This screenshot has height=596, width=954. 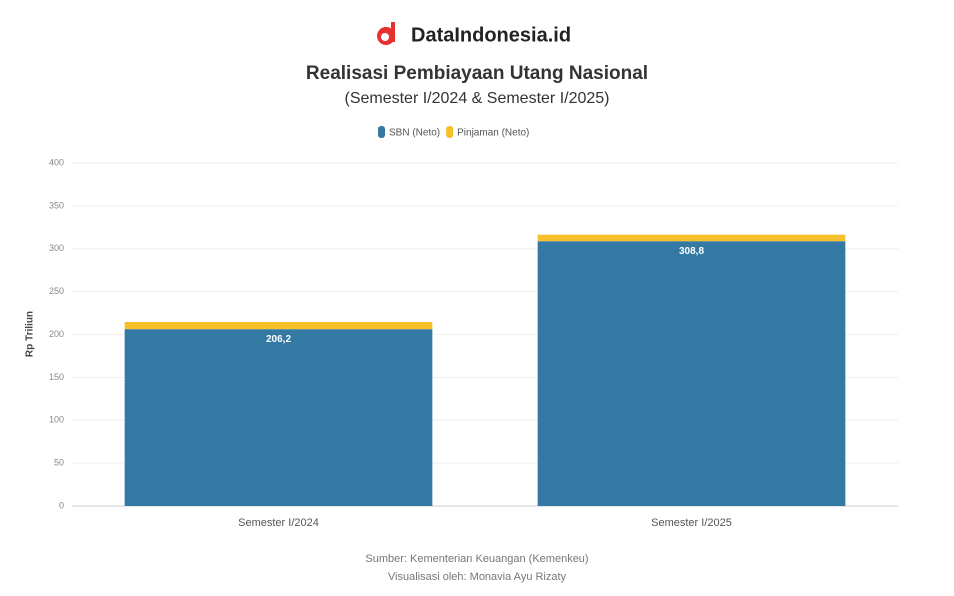 I want to click on y-tick-label: 250, so click(x=56, y=291).